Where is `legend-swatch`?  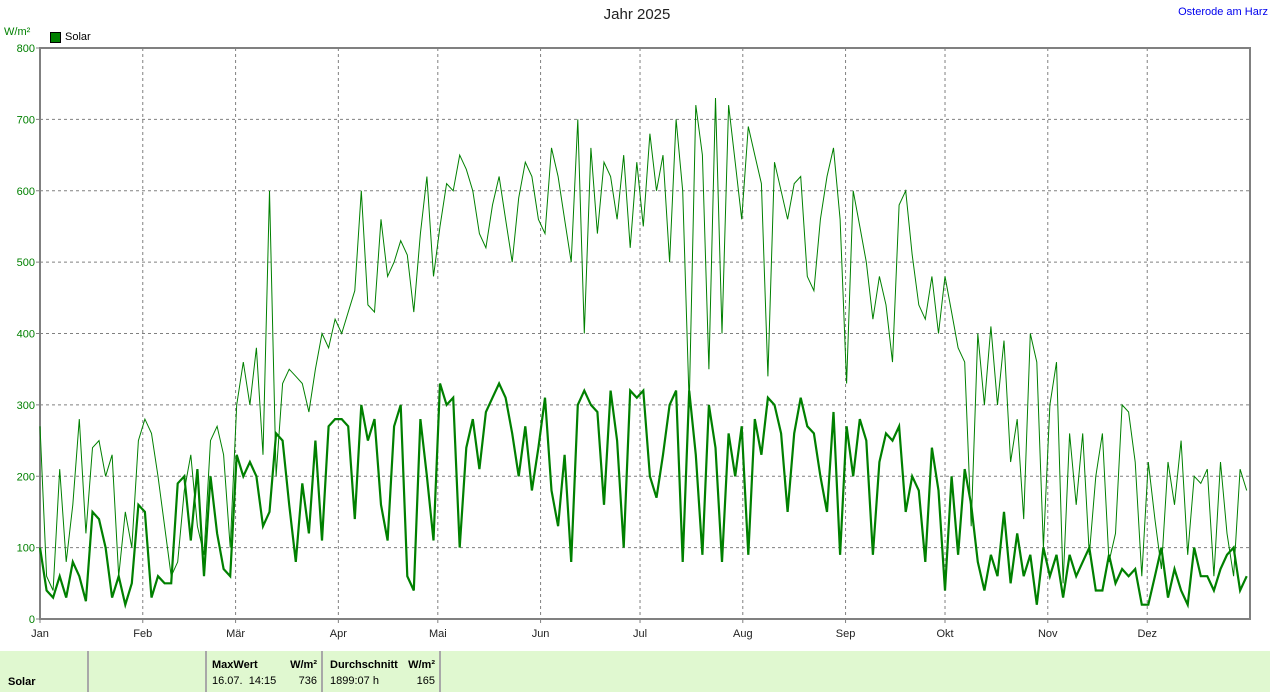
legend-swatch is located at coordinates (55, 37).